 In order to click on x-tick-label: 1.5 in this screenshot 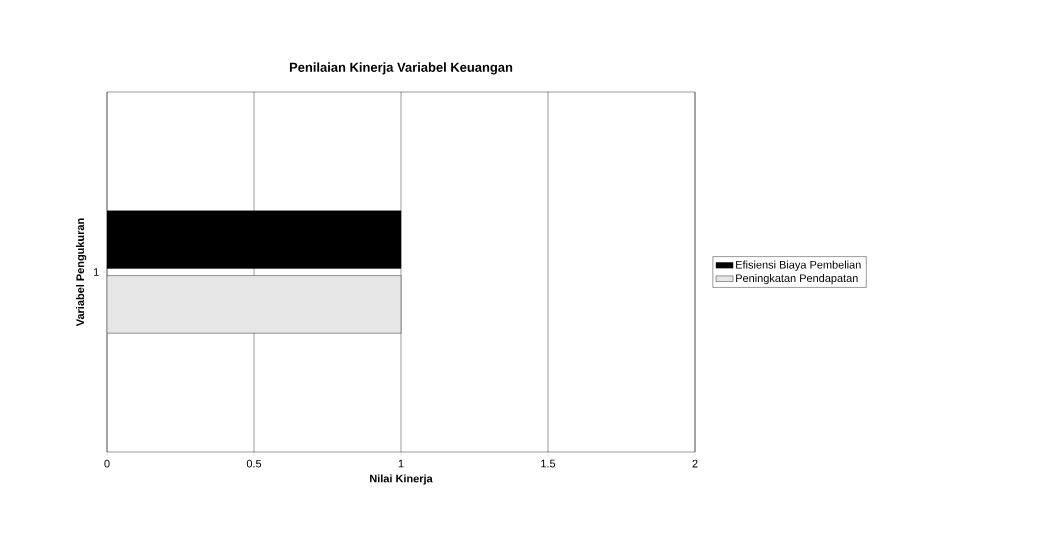, I will do `click(548, 463)`.